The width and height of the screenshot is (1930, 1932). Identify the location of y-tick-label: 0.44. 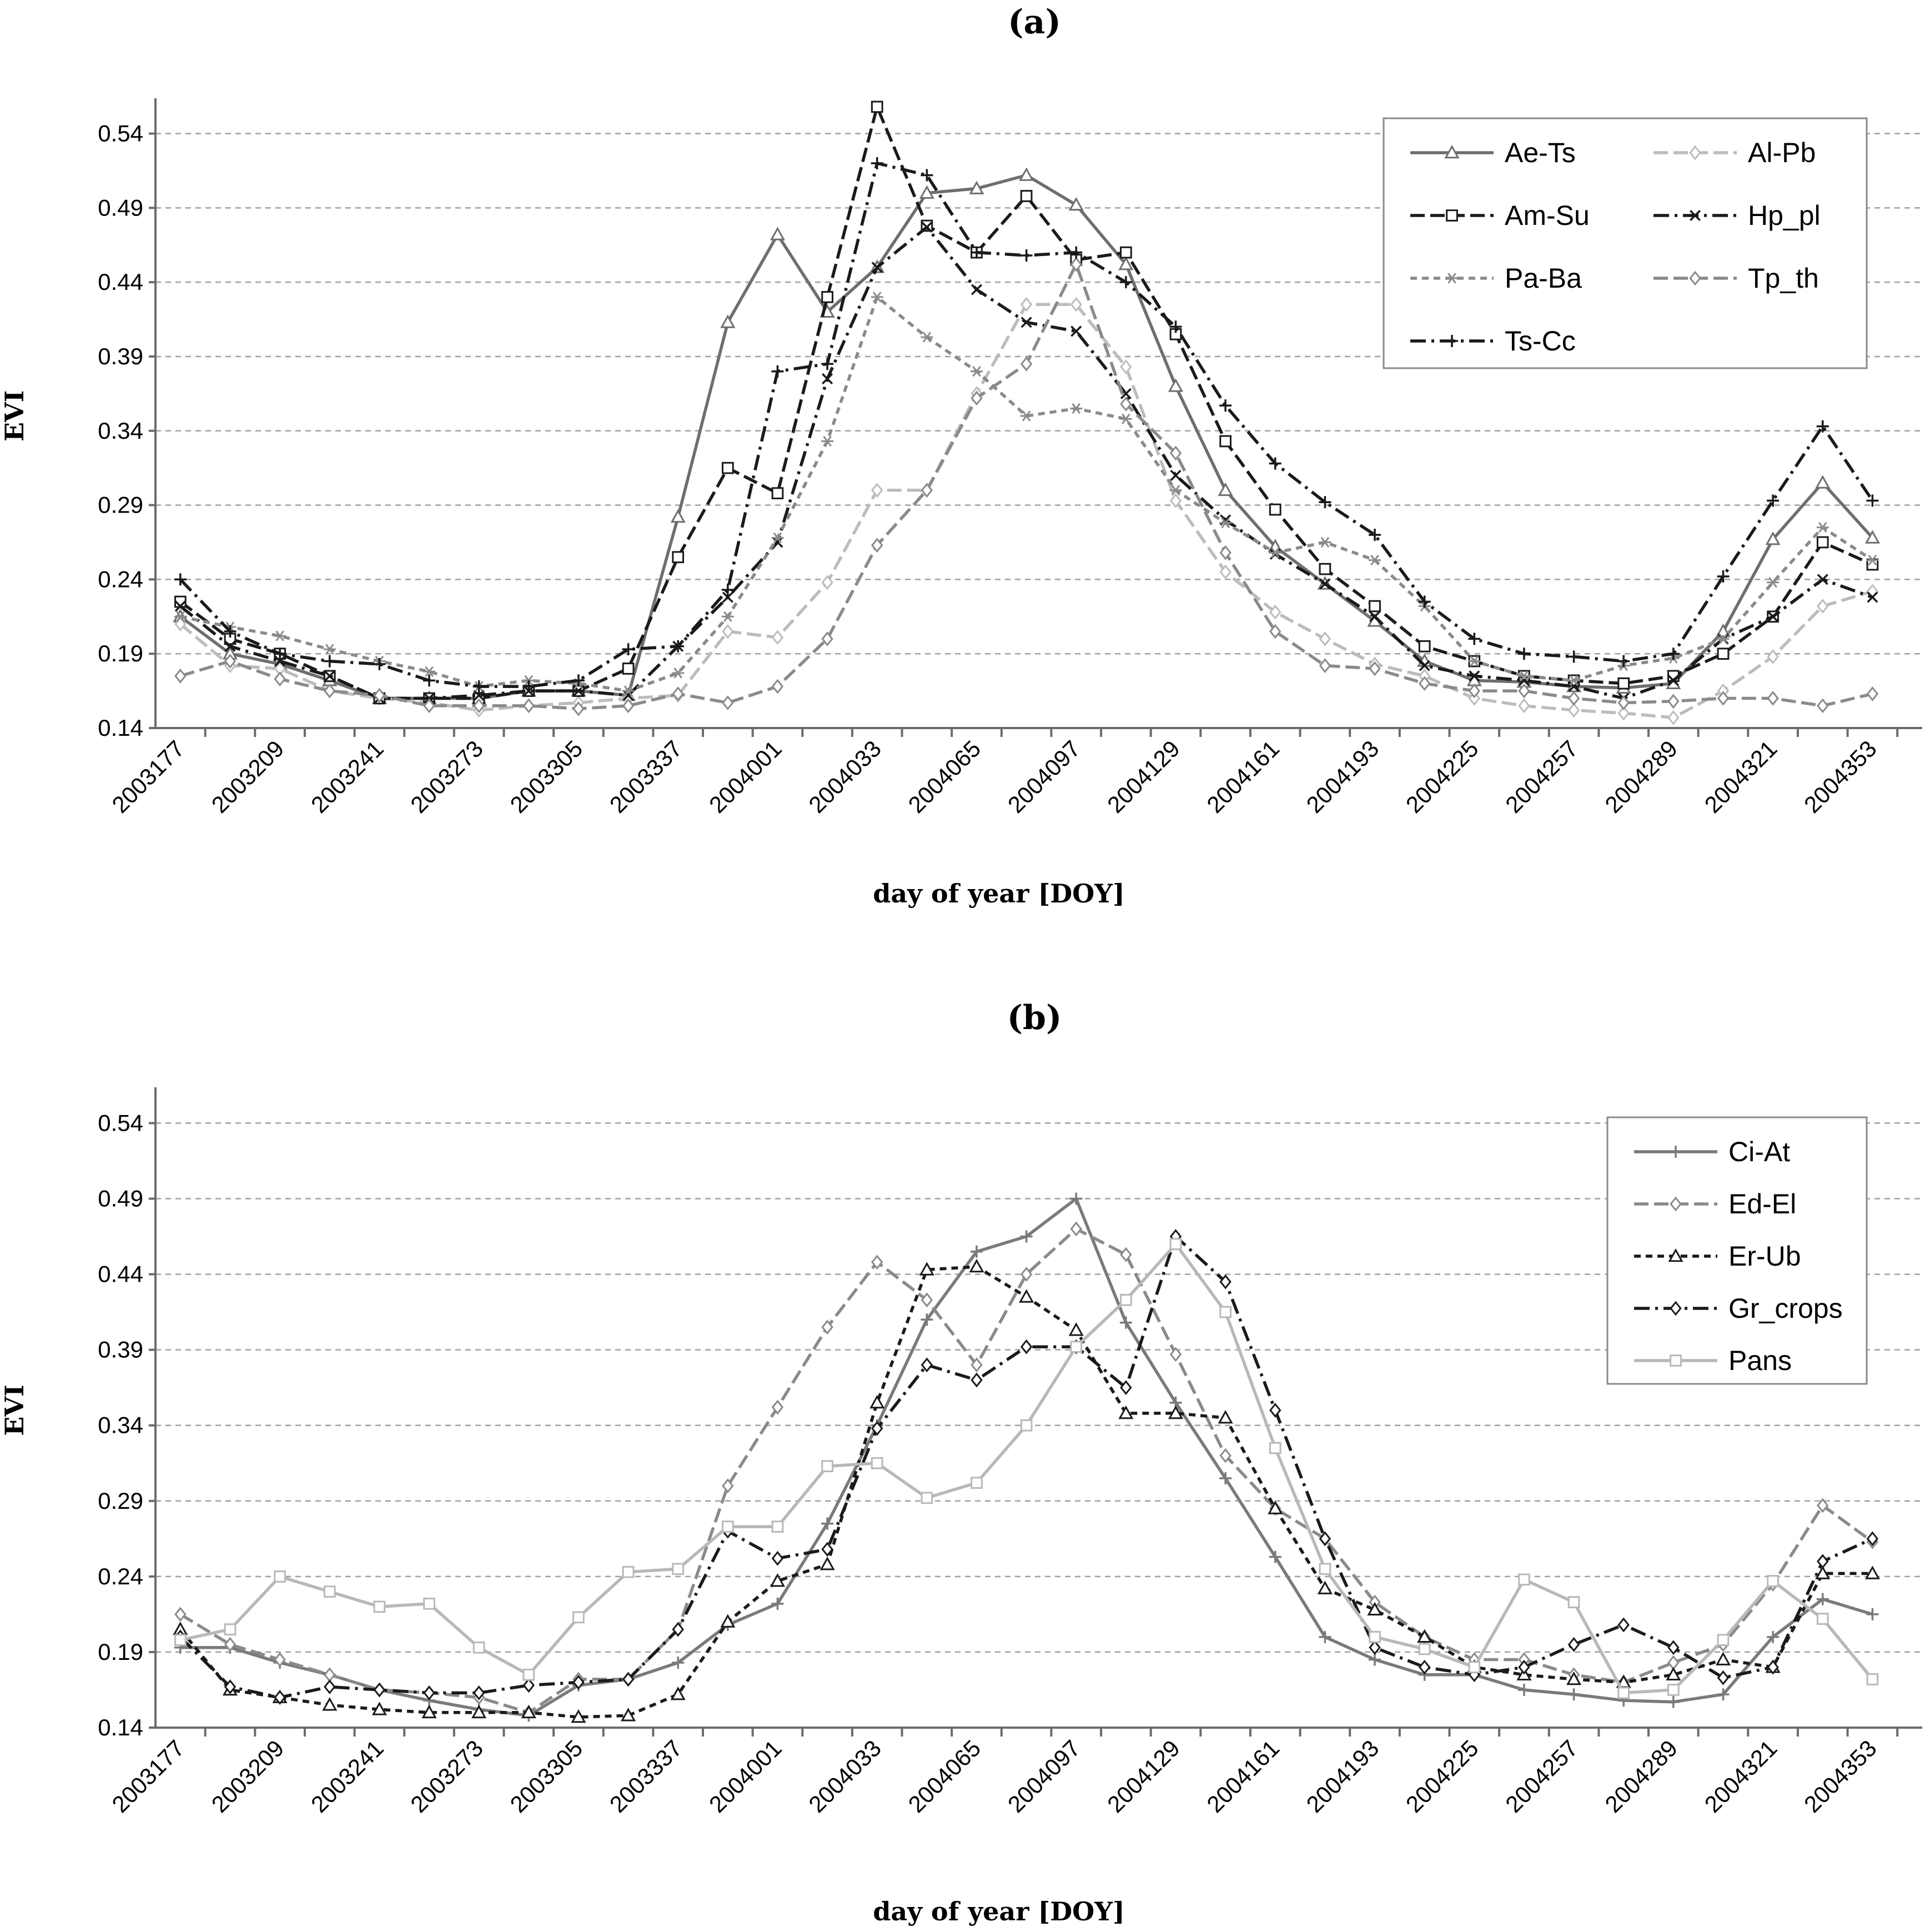
(121, 1274).